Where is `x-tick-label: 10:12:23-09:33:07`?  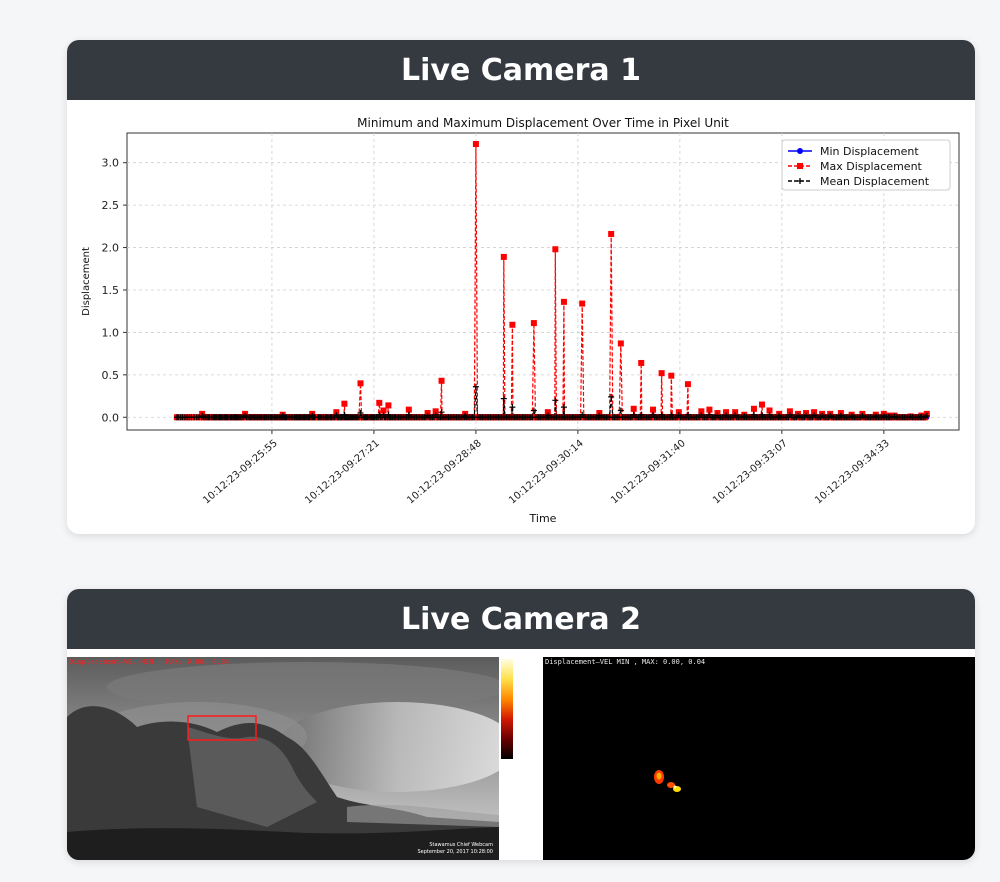 x-tick-label: 10:12:23-09:33:07 is located at coordinates (750, 472).